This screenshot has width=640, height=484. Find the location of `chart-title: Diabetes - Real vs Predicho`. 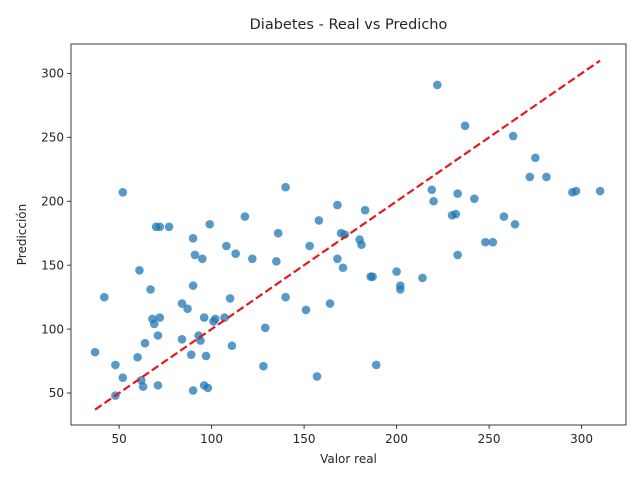

chart-title: Diabetes - Real vs Predicho is located at coordinates (349, 25).